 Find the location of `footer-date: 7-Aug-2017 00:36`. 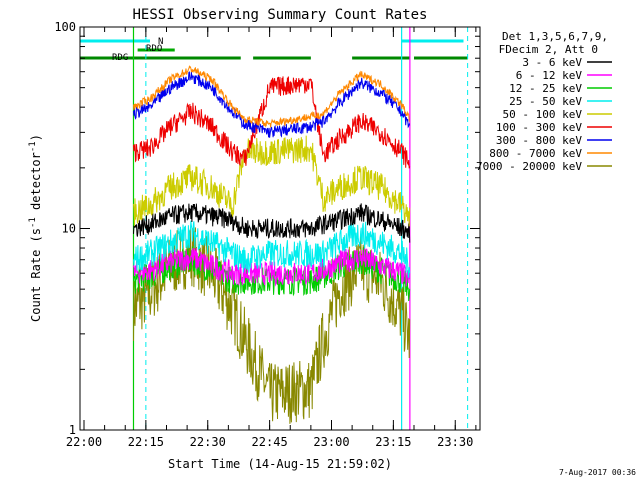

footer-date: 7-Aug-2017 00:36 is located at coordinates (597, 472).